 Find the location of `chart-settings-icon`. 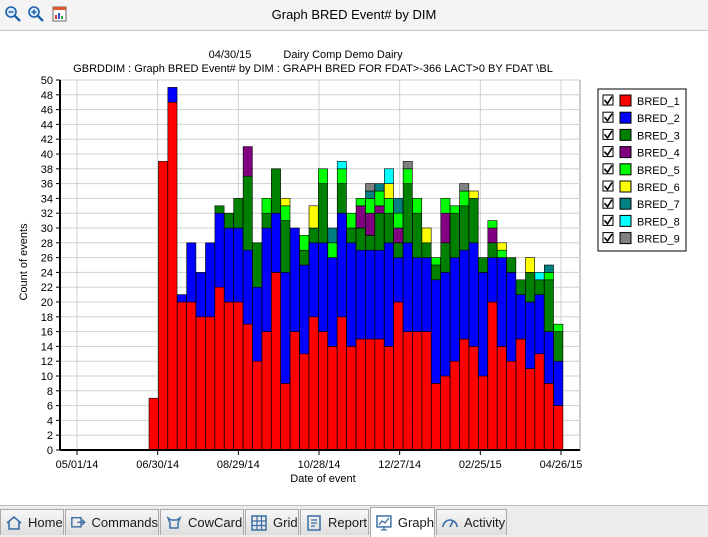

chart-settings-icon is located at coordinates (60, 14).